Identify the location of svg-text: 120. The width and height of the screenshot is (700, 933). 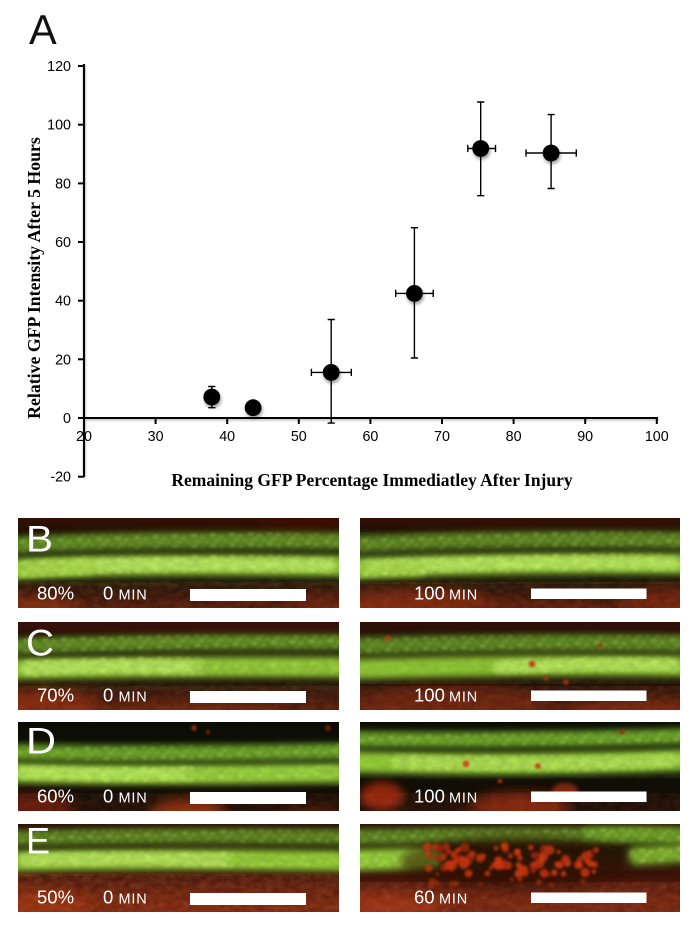
(59, 67).